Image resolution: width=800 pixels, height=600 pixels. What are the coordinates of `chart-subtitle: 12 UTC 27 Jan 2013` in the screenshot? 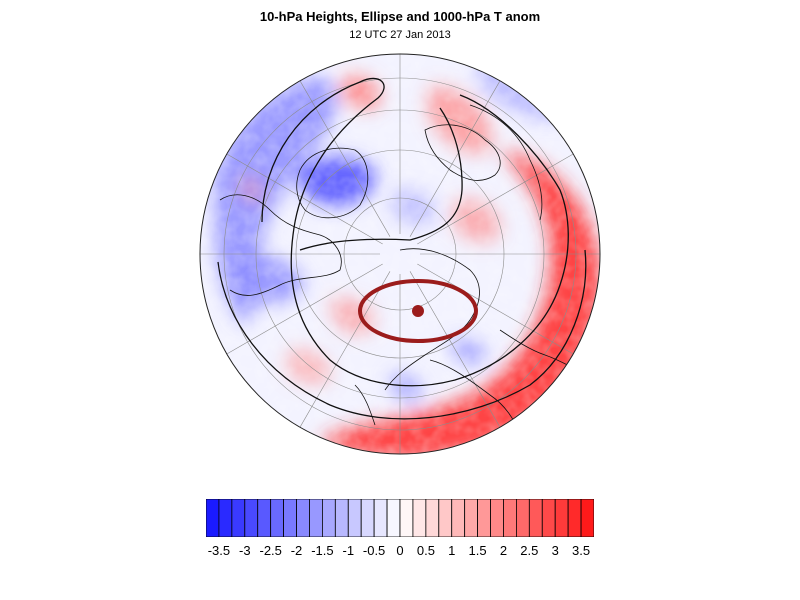 It's located at (400, 35).